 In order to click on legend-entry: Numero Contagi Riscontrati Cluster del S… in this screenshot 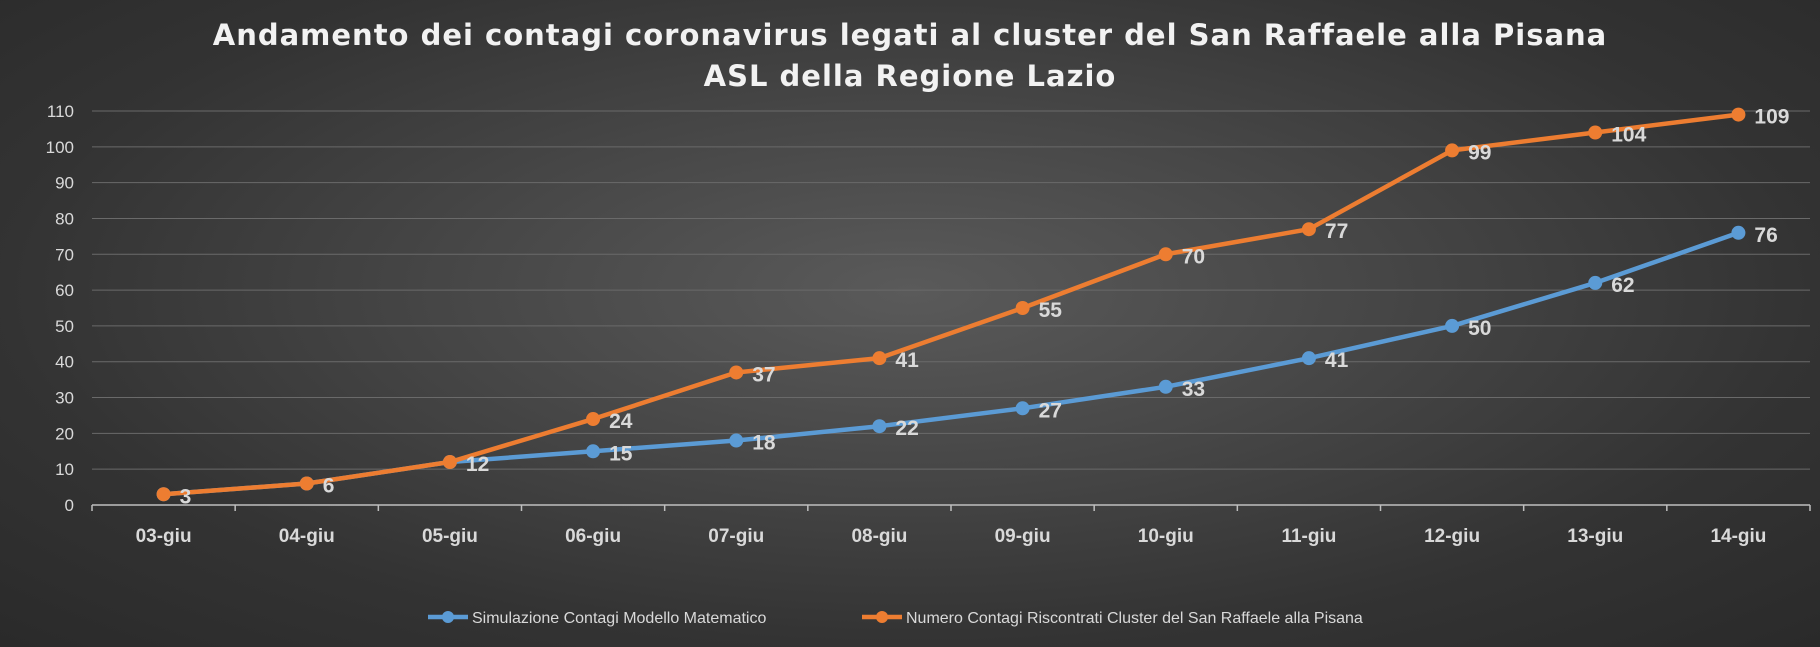, I will do `click(1134, 618)`.